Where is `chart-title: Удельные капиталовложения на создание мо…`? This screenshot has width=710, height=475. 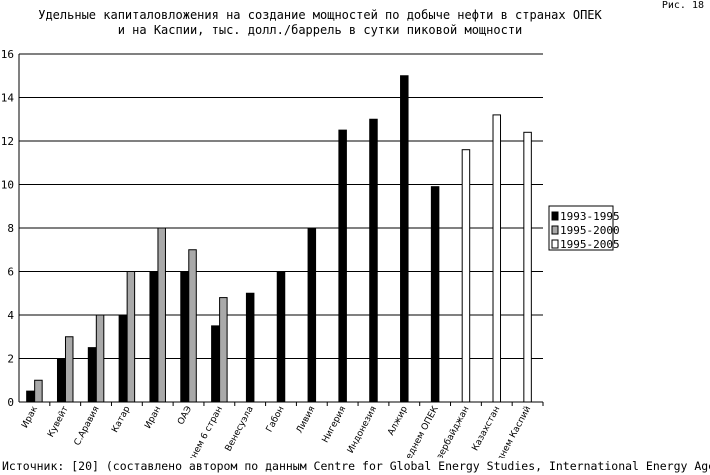 chart-title: Удельные капиталовложения на создание мо… is located at coordinates (320, 23).